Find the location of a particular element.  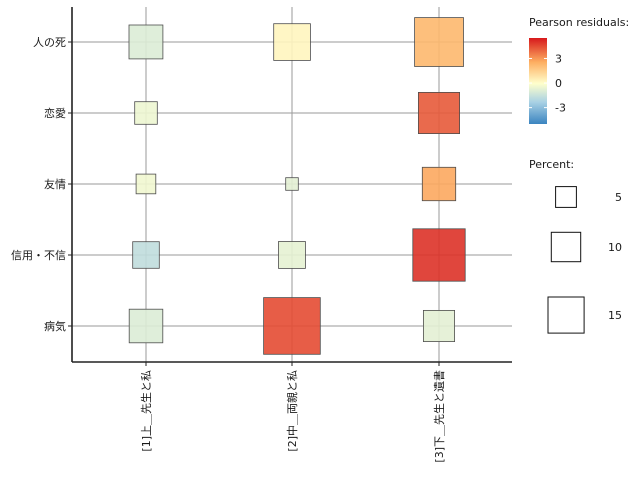

colorbar-tick-label: 0 is located at coordinates (558, 83).